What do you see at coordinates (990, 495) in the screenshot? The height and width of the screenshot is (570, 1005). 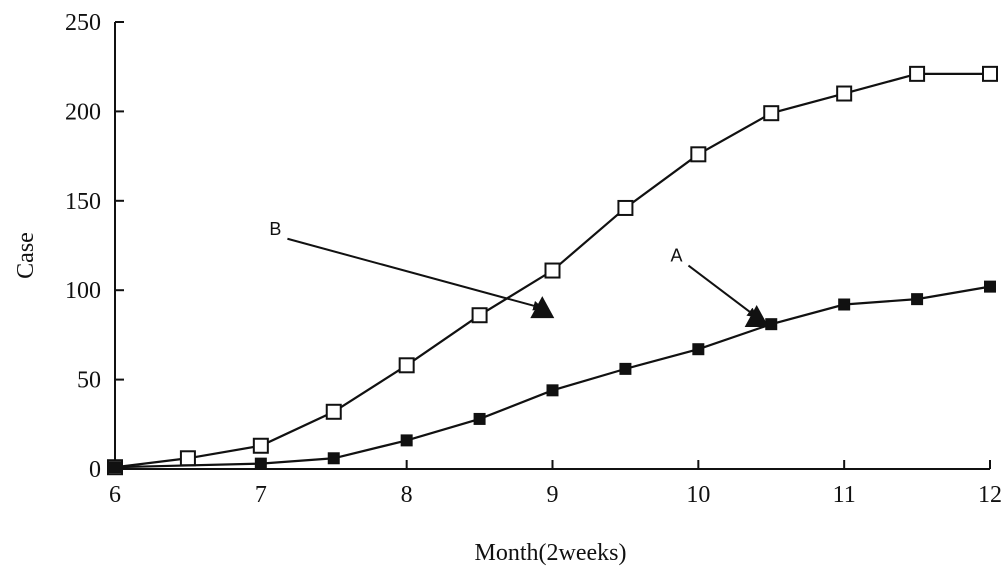 I see `x-tick-label: 12` at bounding box center [990, 495].